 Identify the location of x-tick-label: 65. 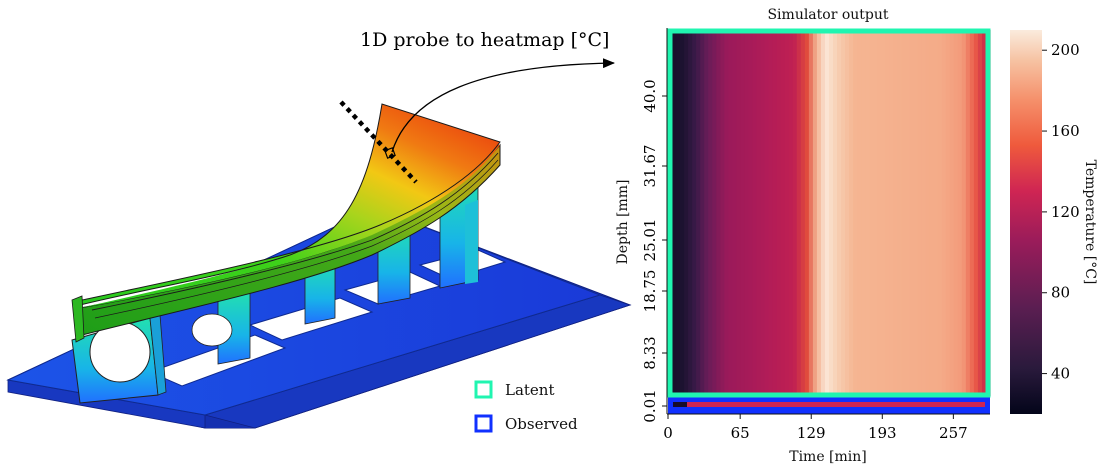
(740, 433).